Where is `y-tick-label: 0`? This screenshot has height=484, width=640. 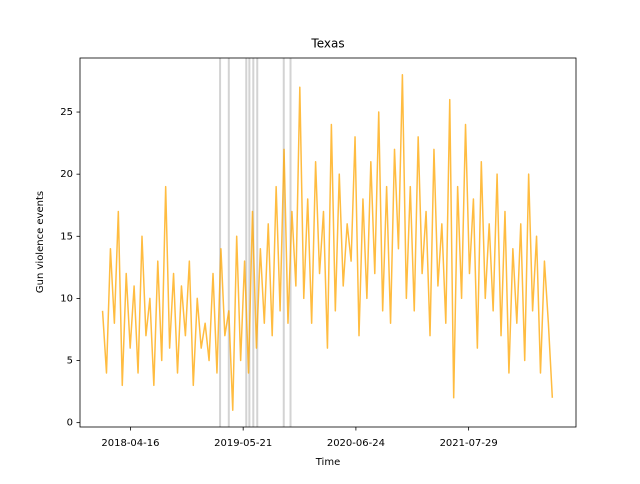
y-tick-label: 0 is located at coordinates (70, 423).